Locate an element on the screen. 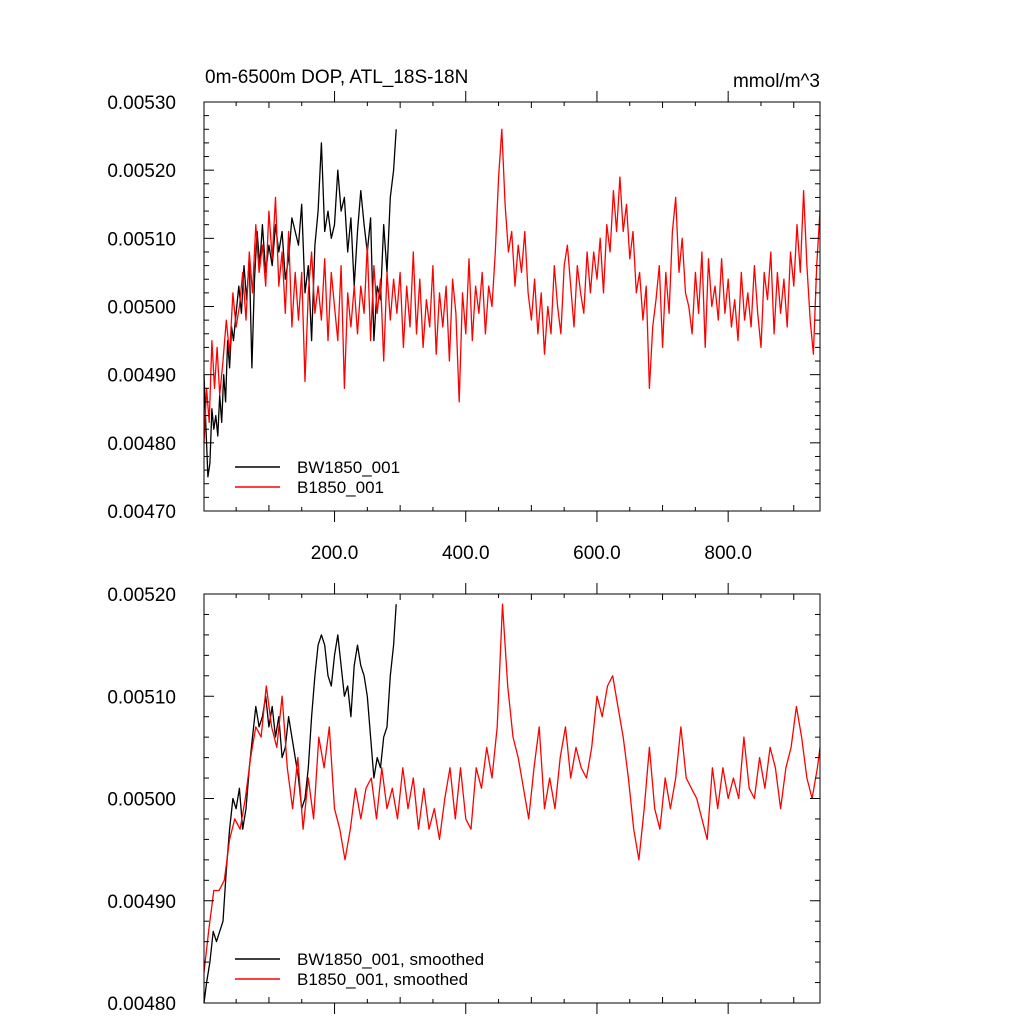 The image size is (1024, 1024). x-tick-label: 200.0 is located at coordinates (335, 553).